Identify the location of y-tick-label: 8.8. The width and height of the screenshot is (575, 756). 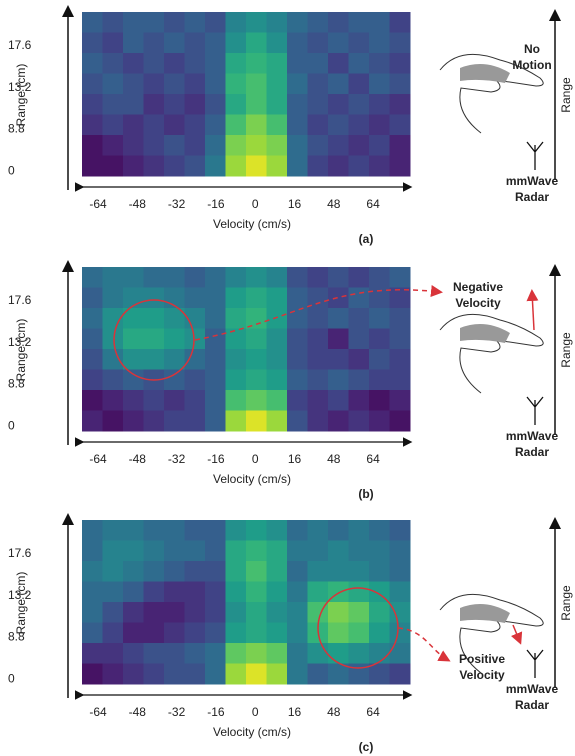
(16, 129).